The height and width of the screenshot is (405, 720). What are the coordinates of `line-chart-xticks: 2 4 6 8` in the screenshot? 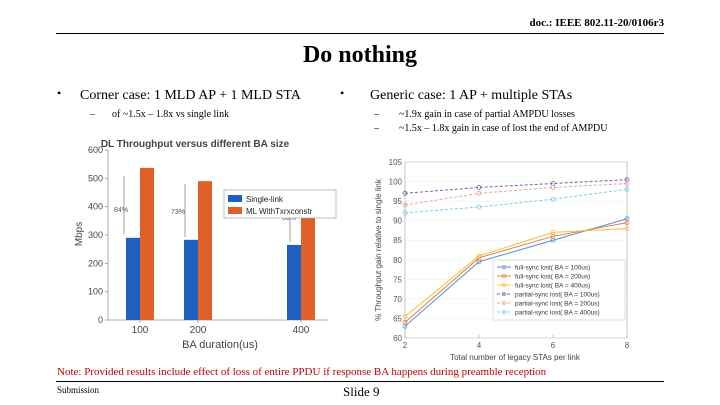 It's located at (516, 342).